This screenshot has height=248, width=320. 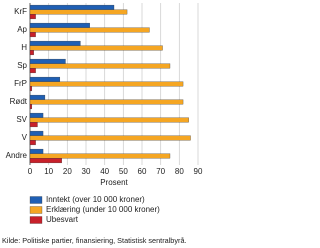 What do you see at coordinates (25, 137) in the screenshot?
I see `y-tick-label: V` at bounding box center [25, 137].